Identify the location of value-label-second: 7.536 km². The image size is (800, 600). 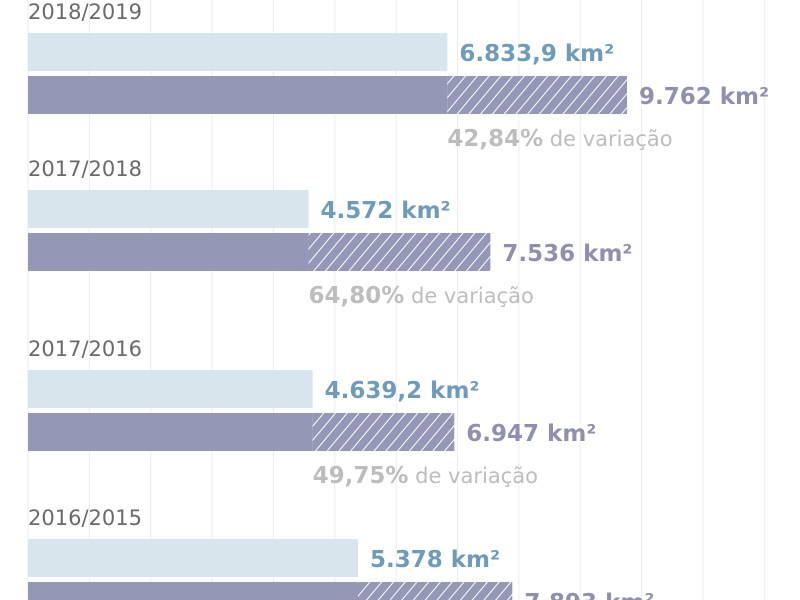
(567, 254).